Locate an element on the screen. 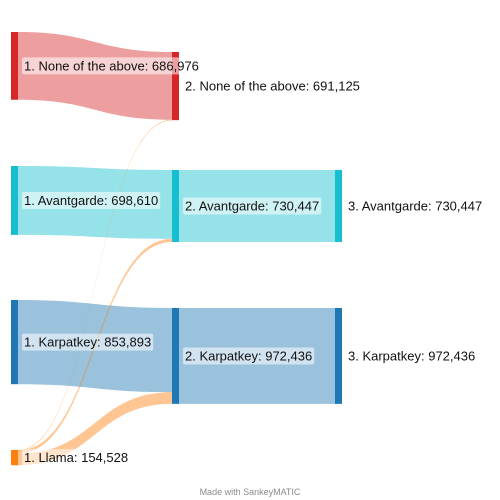 The width and height of the screenshot is (500, 500). label-n1: 1. None of the above: 686,976 is located at coordinates (111, 65).